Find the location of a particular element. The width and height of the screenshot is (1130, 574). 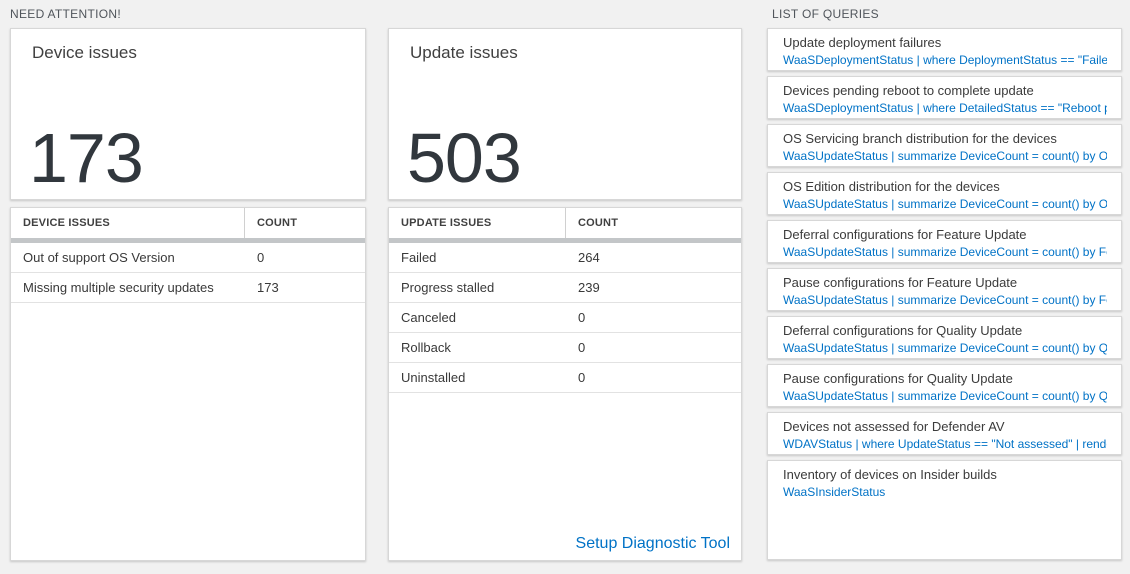

query-title: Pause configurations for Quality Update is located at coordinates (898, 378).